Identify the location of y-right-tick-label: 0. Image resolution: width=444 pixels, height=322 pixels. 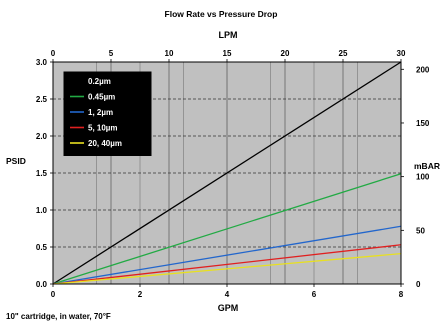
(418, 284).